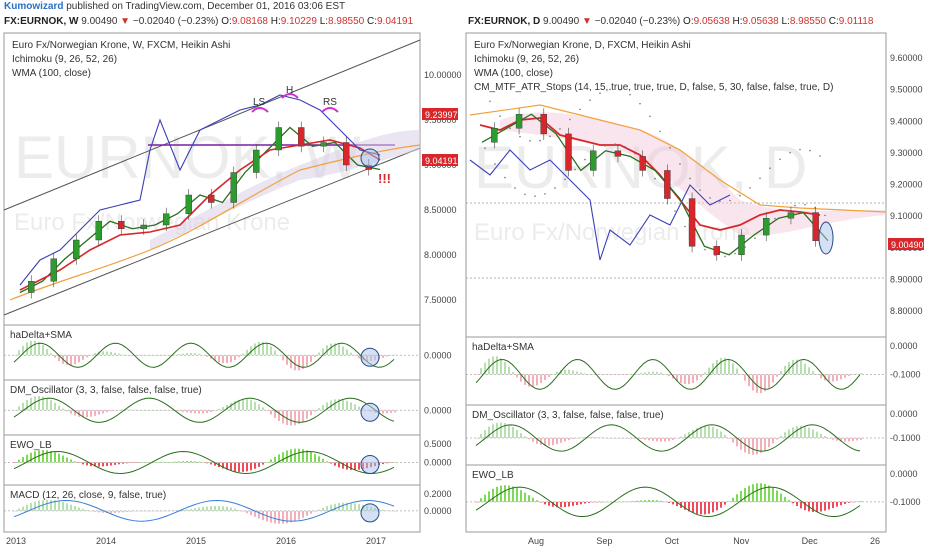  I want to click on right-symbol: FX:EURNOK, D, so click(504, 21).